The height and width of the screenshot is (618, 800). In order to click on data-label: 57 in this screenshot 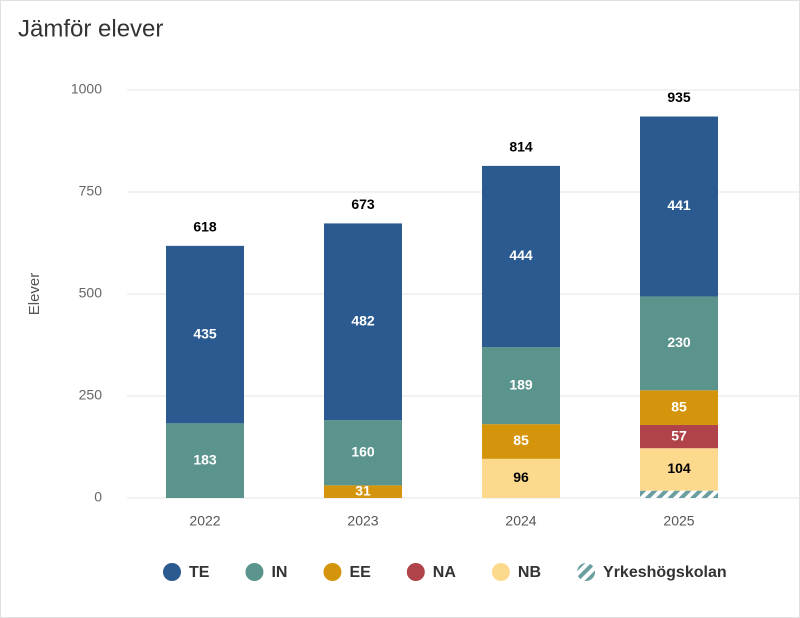, I will do `click(679, 435)`.